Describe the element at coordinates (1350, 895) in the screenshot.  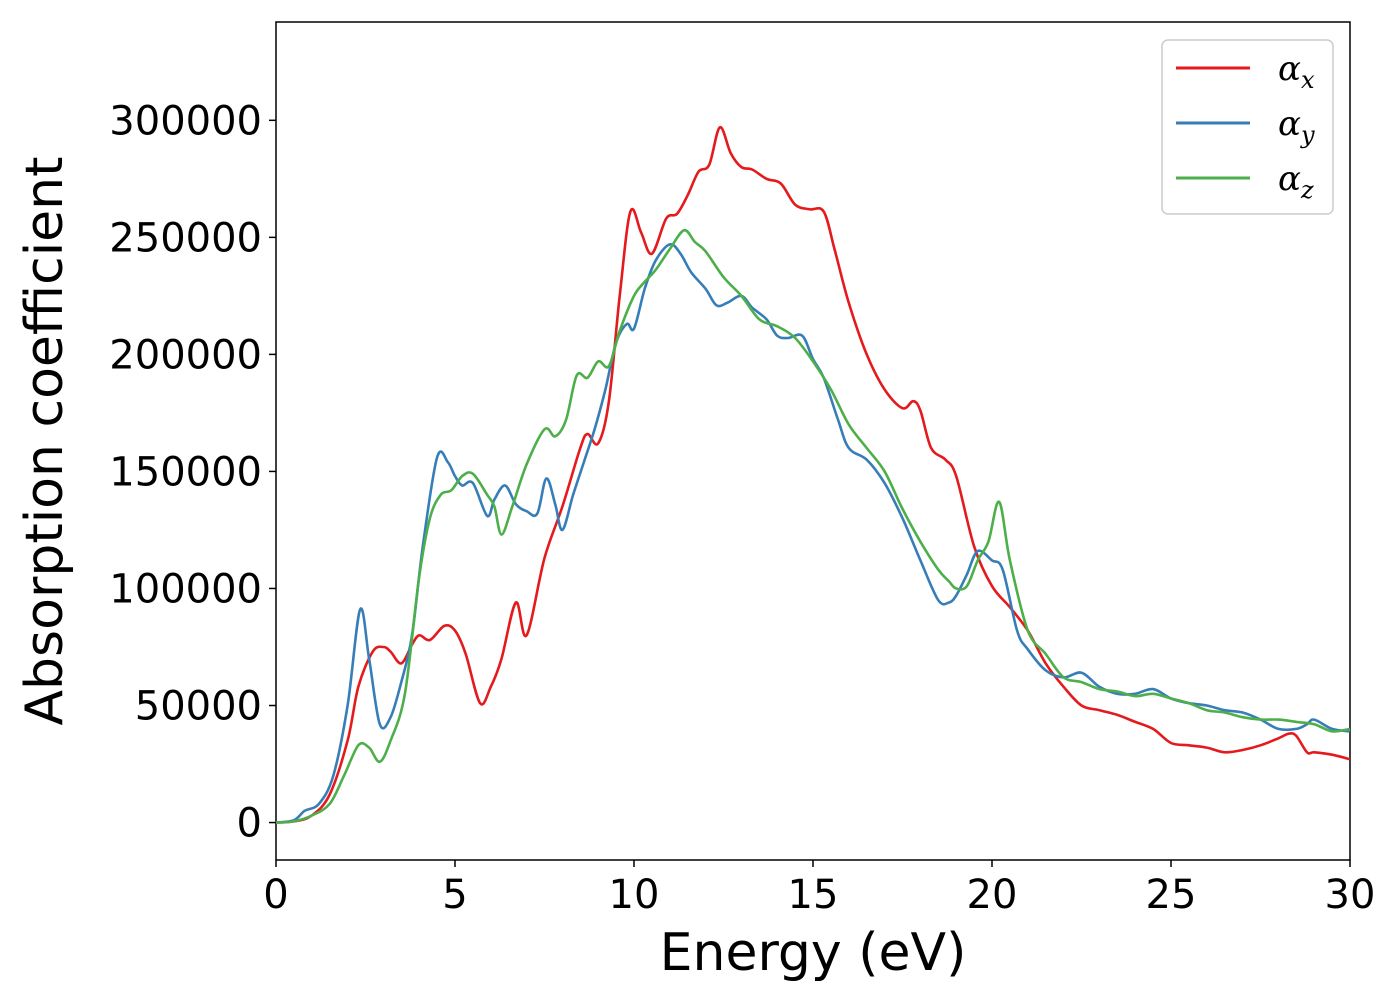
I see `x-tick-label: 30` at that location.